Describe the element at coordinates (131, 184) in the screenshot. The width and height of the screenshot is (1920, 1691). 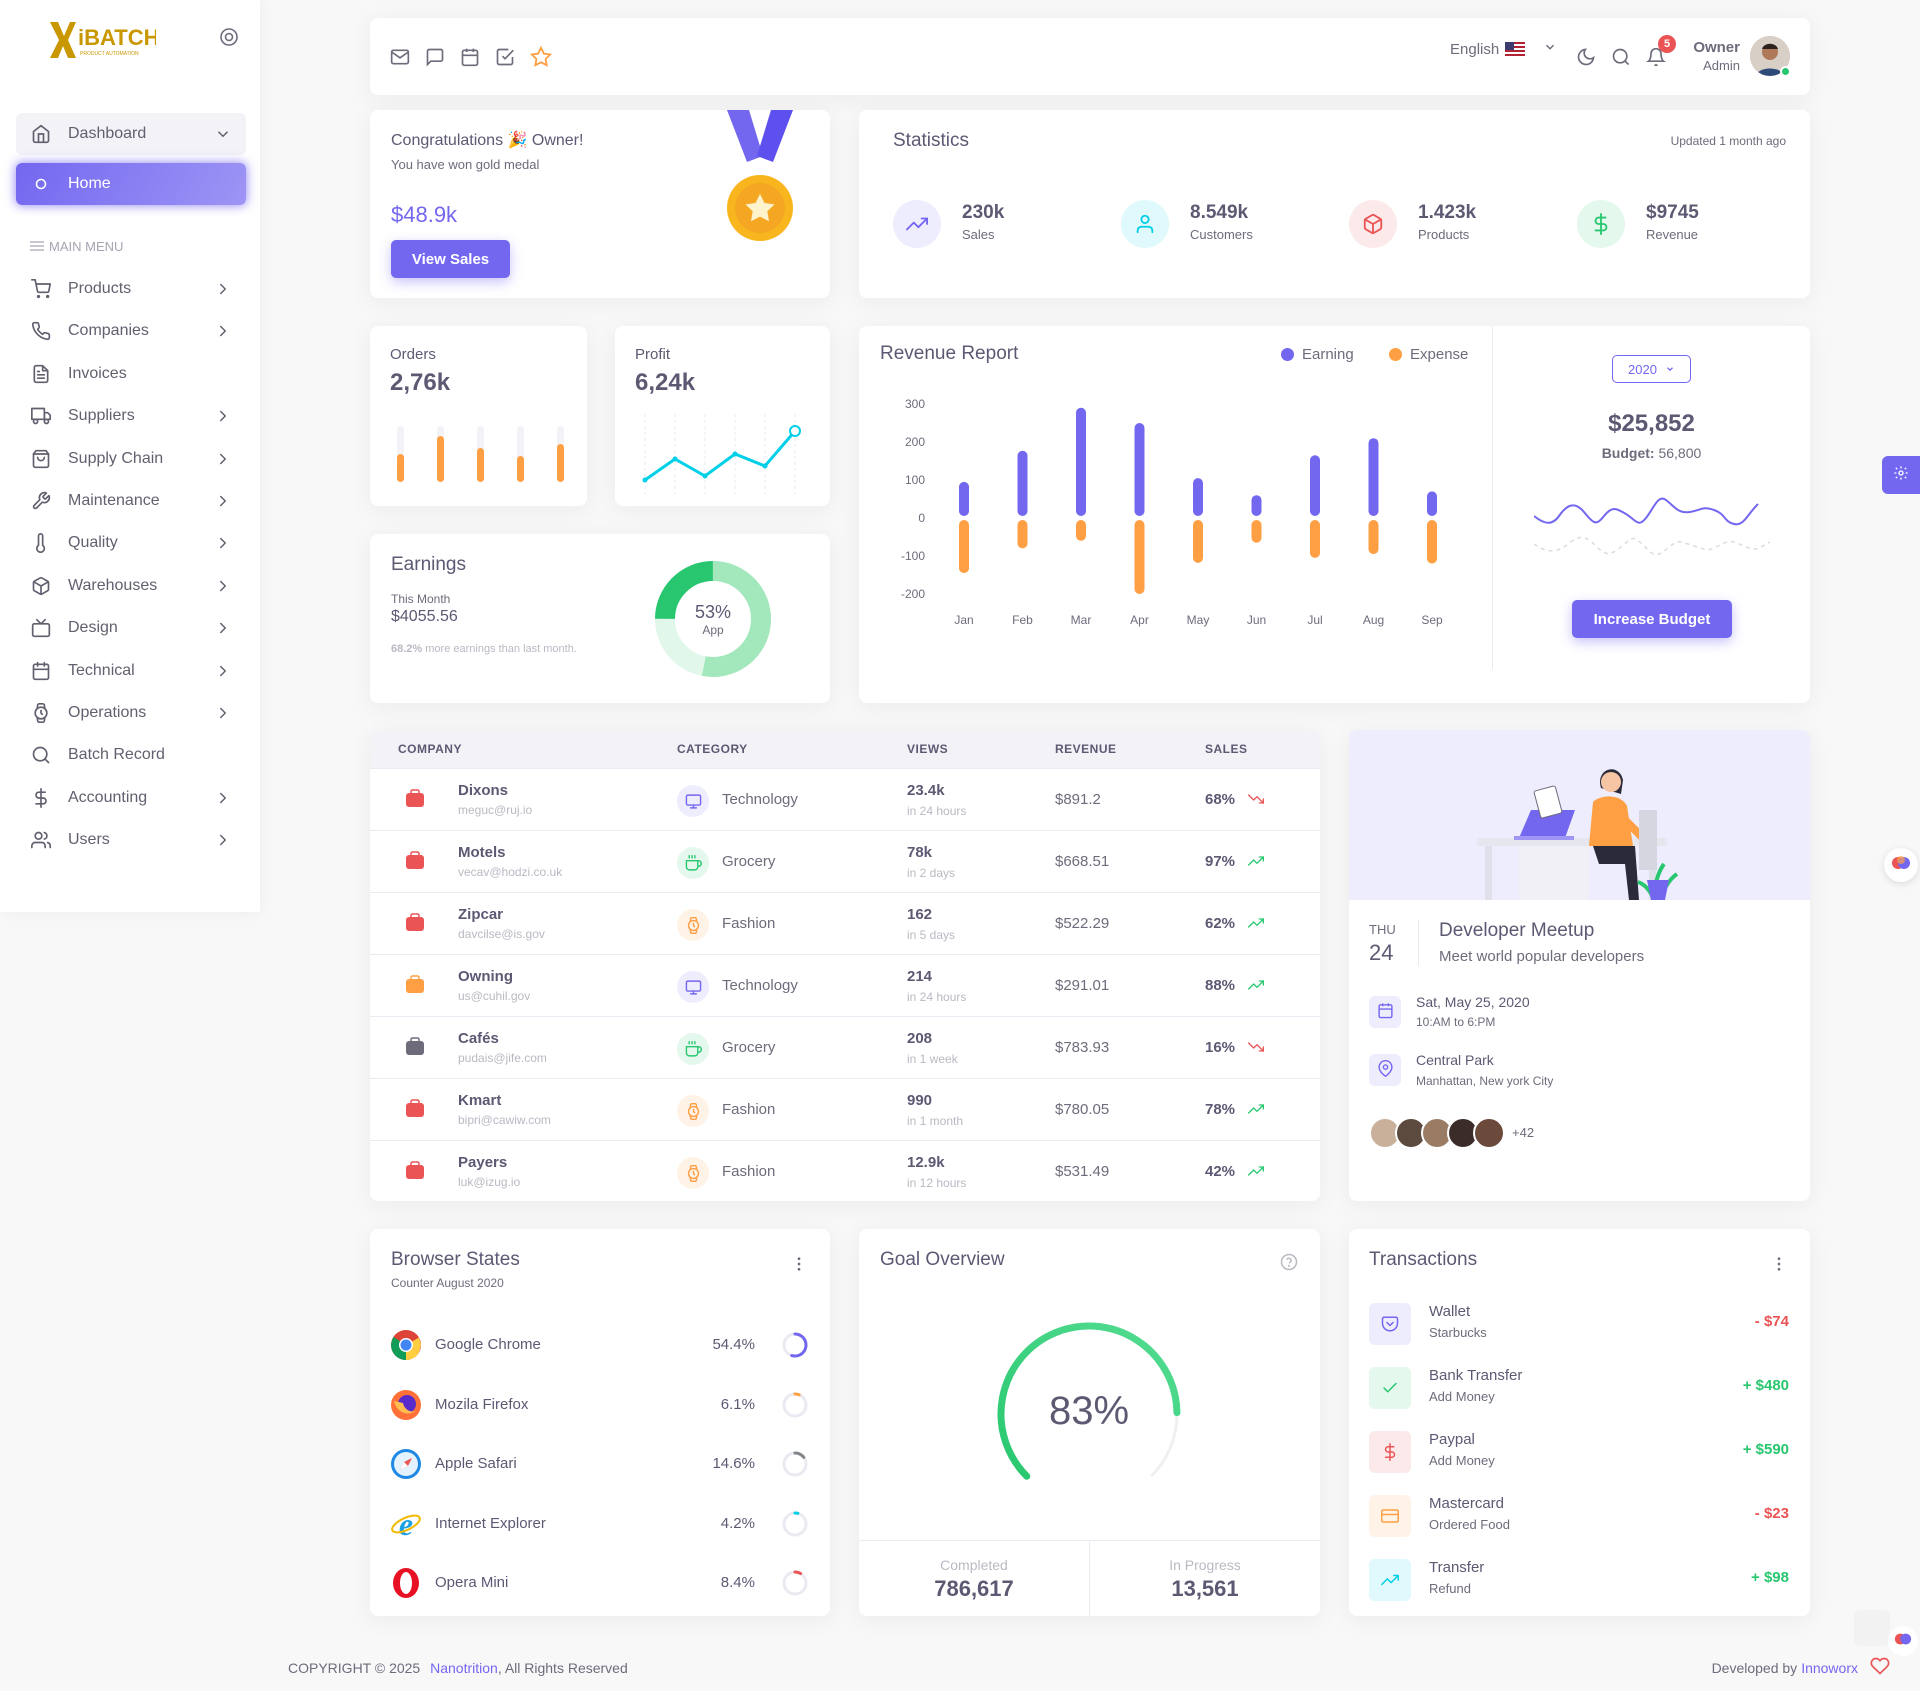
I see `nav-home: Home` at that location.